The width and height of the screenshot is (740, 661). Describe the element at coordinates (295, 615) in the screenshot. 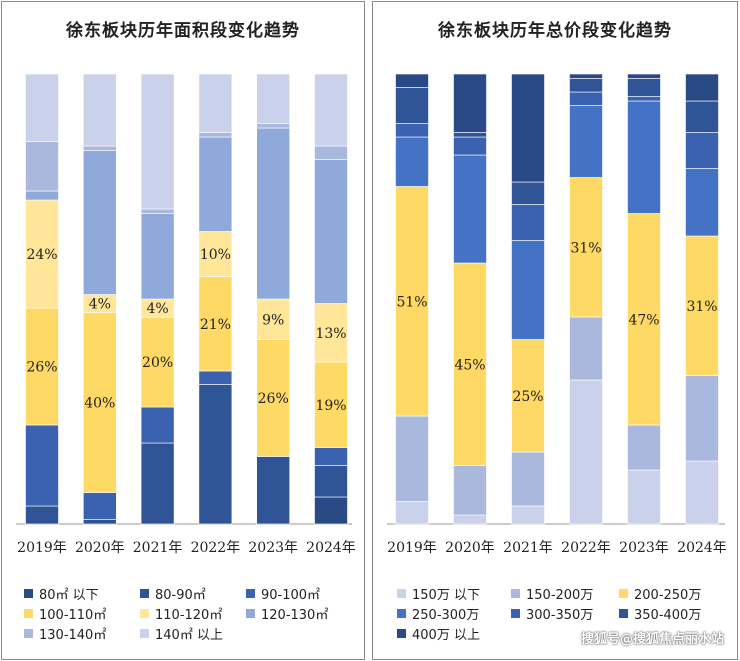

I see `legend-label: 120-130㎡` at that location.